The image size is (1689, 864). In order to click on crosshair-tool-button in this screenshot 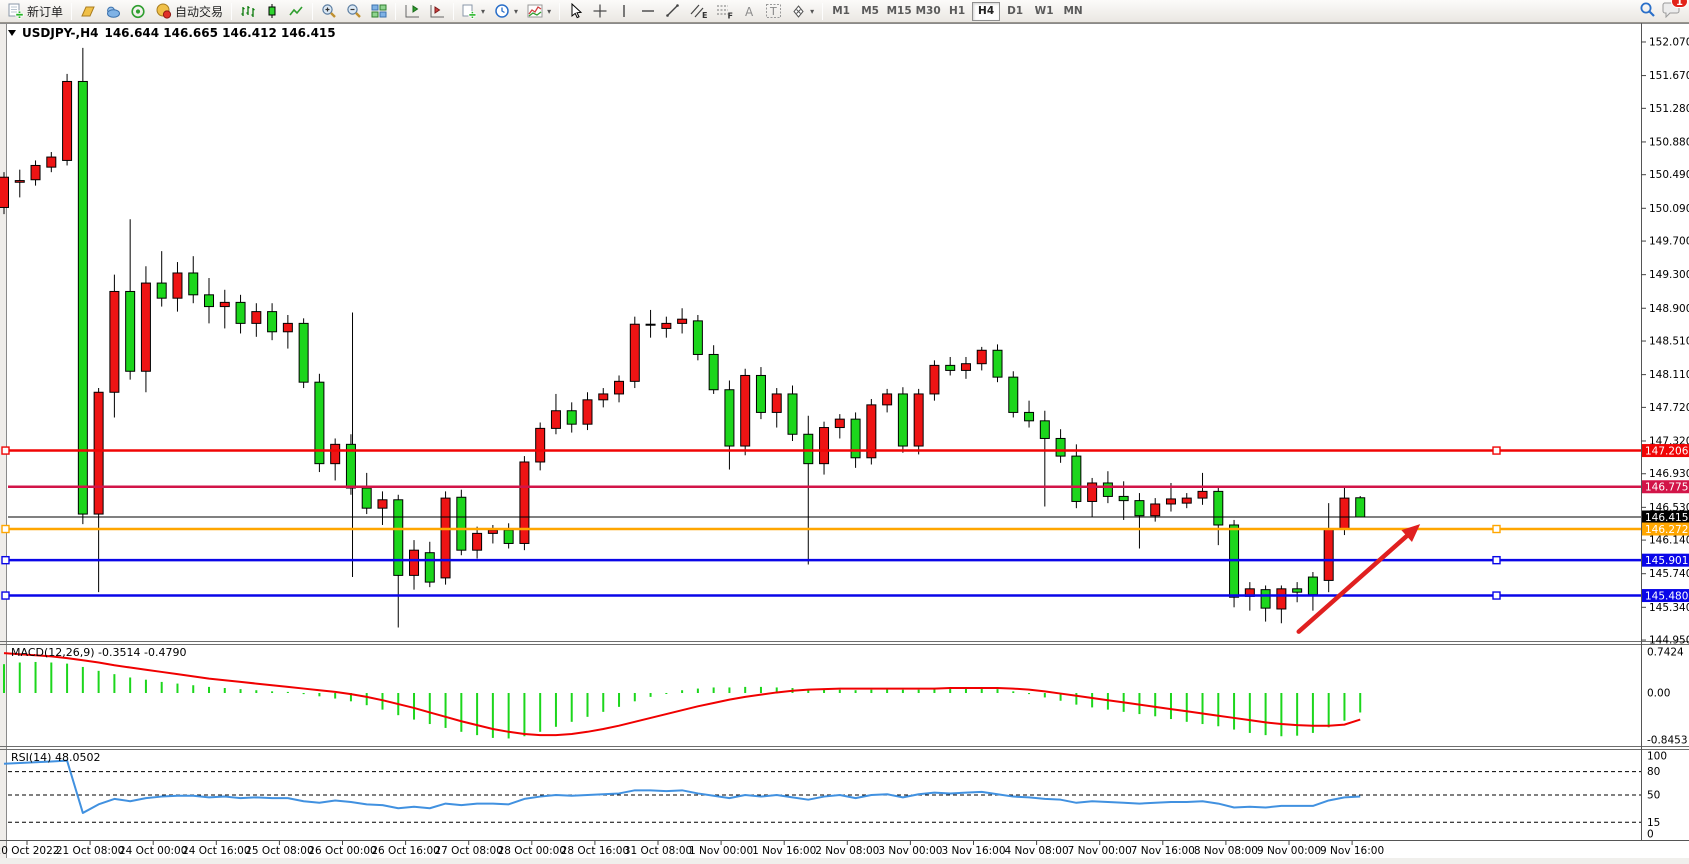, I will do `click(600, 11)`.